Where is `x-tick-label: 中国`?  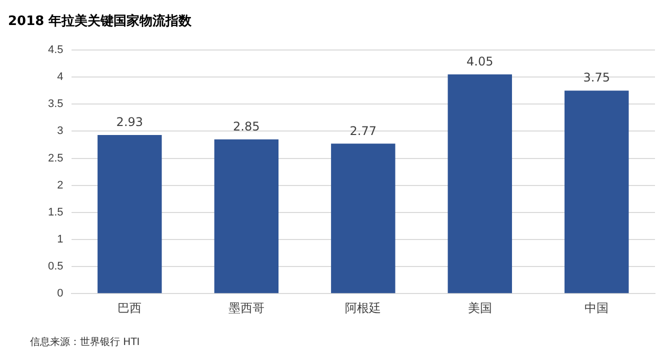
x-tick-label: 中国 is located at coordinates (596, 307).